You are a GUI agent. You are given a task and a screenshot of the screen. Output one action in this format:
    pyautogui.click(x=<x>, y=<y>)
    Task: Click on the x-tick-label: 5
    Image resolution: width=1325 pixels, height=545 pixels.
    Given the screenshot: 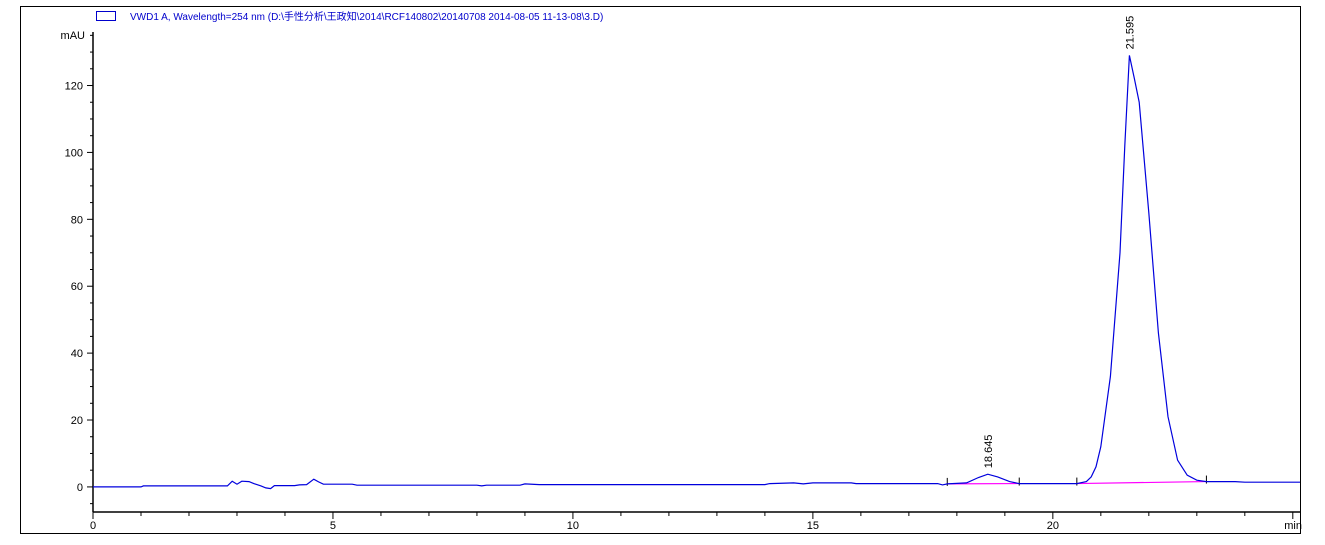 What is the action you would take?
    pyautogui.click(x=333, y=526)
    